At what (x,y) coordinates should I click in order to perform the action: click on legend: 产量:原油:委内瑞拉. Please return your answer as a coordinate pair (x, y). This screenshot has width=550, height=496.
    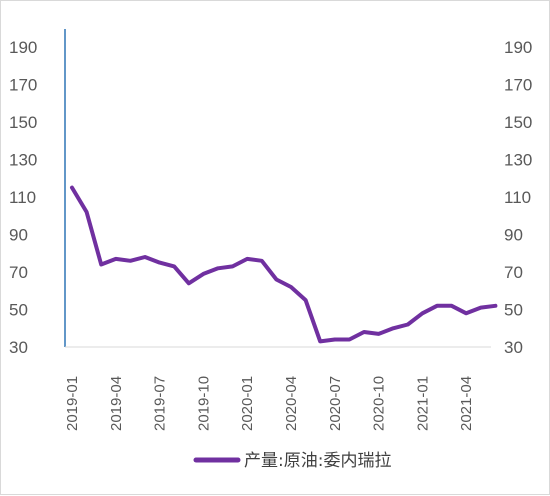
    Looking at the image, I should click on (292, 461).